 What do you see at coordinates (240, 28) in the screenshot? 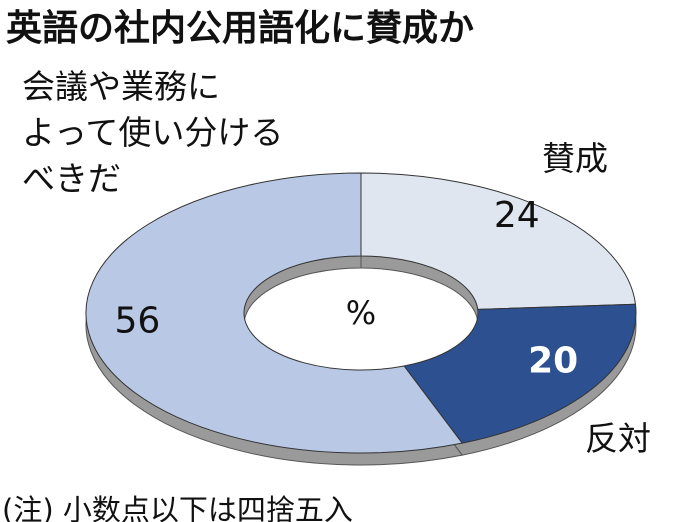
I see `chart-title: 英語の社内公用語化に賛成か` at bounding box center [240, 28].